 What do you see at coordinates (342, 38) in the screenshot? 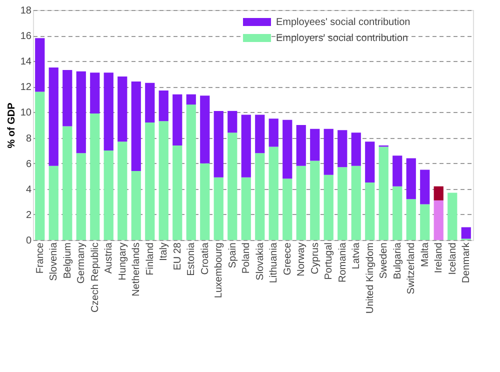
I see `legend-label: Employers' social contribution` at bounding box center [342, 38].